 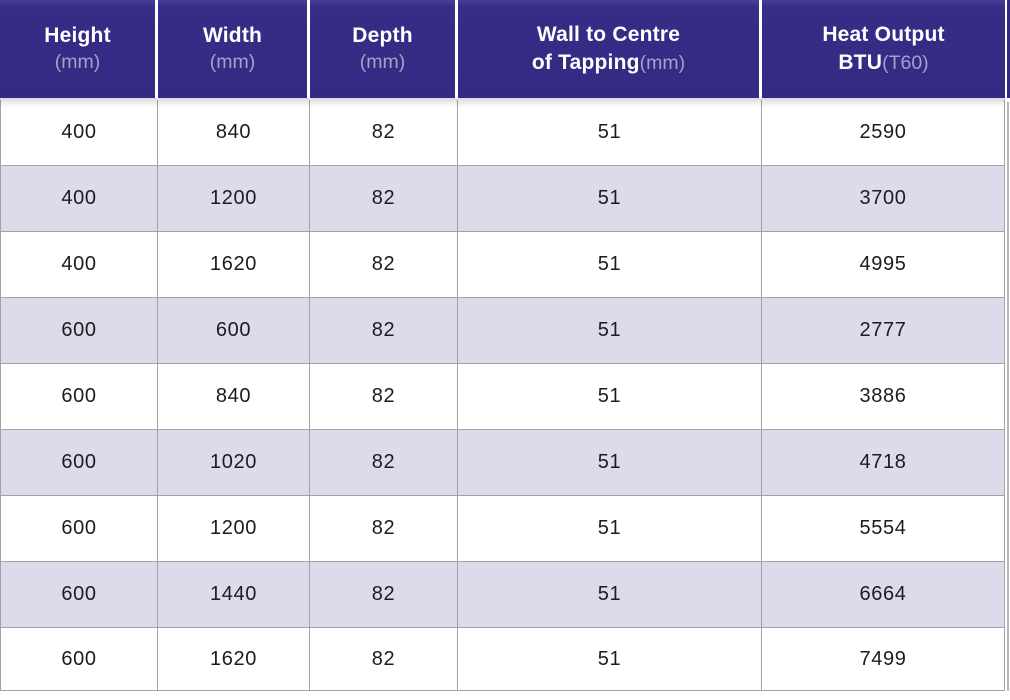 I want to click on col-header-depth: Depth (mm), so click(x=384, y=49).